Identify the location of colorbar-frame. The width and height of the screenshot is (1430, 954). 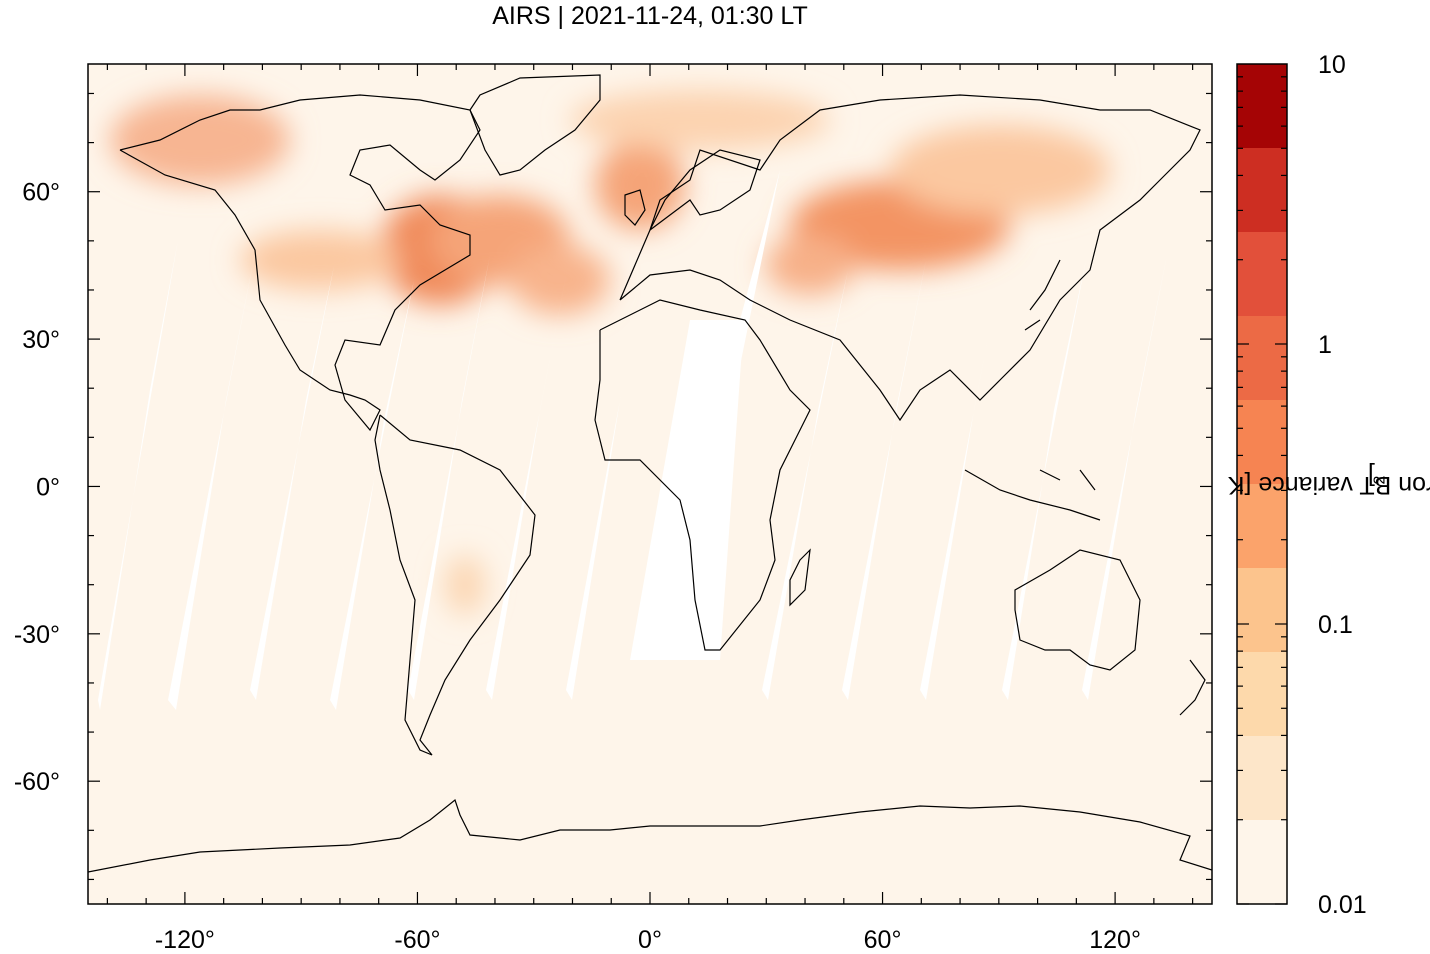
(1262, 484).